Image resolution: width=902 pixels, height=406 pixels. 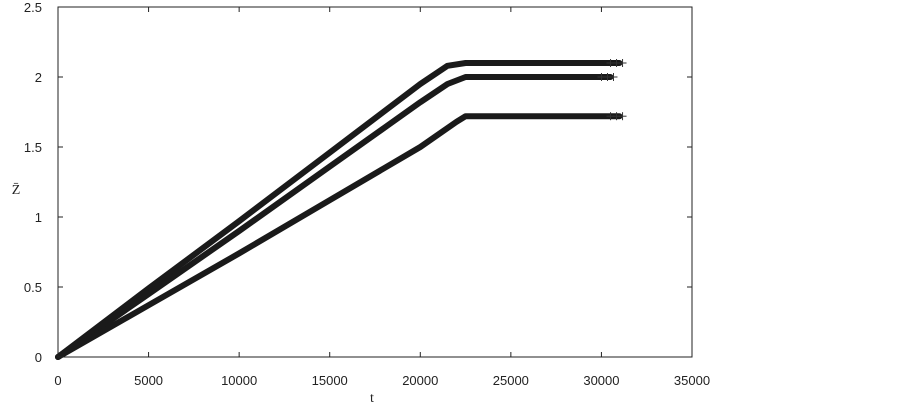 I want to click on y-tick-label: 0.5, so click(x=33, y=287).